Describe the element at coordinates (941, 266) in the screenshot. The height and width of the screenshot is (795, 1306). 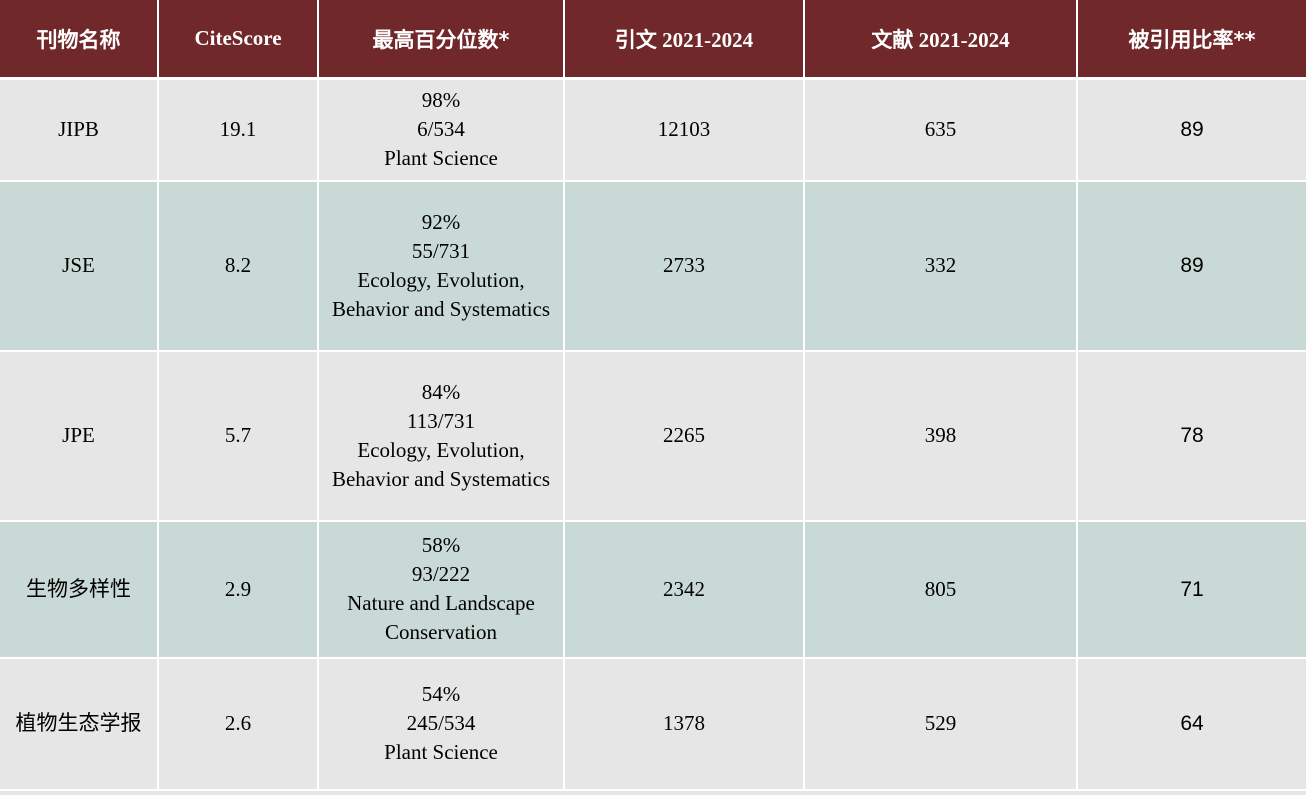
I see `documents-value: 332` at that location.